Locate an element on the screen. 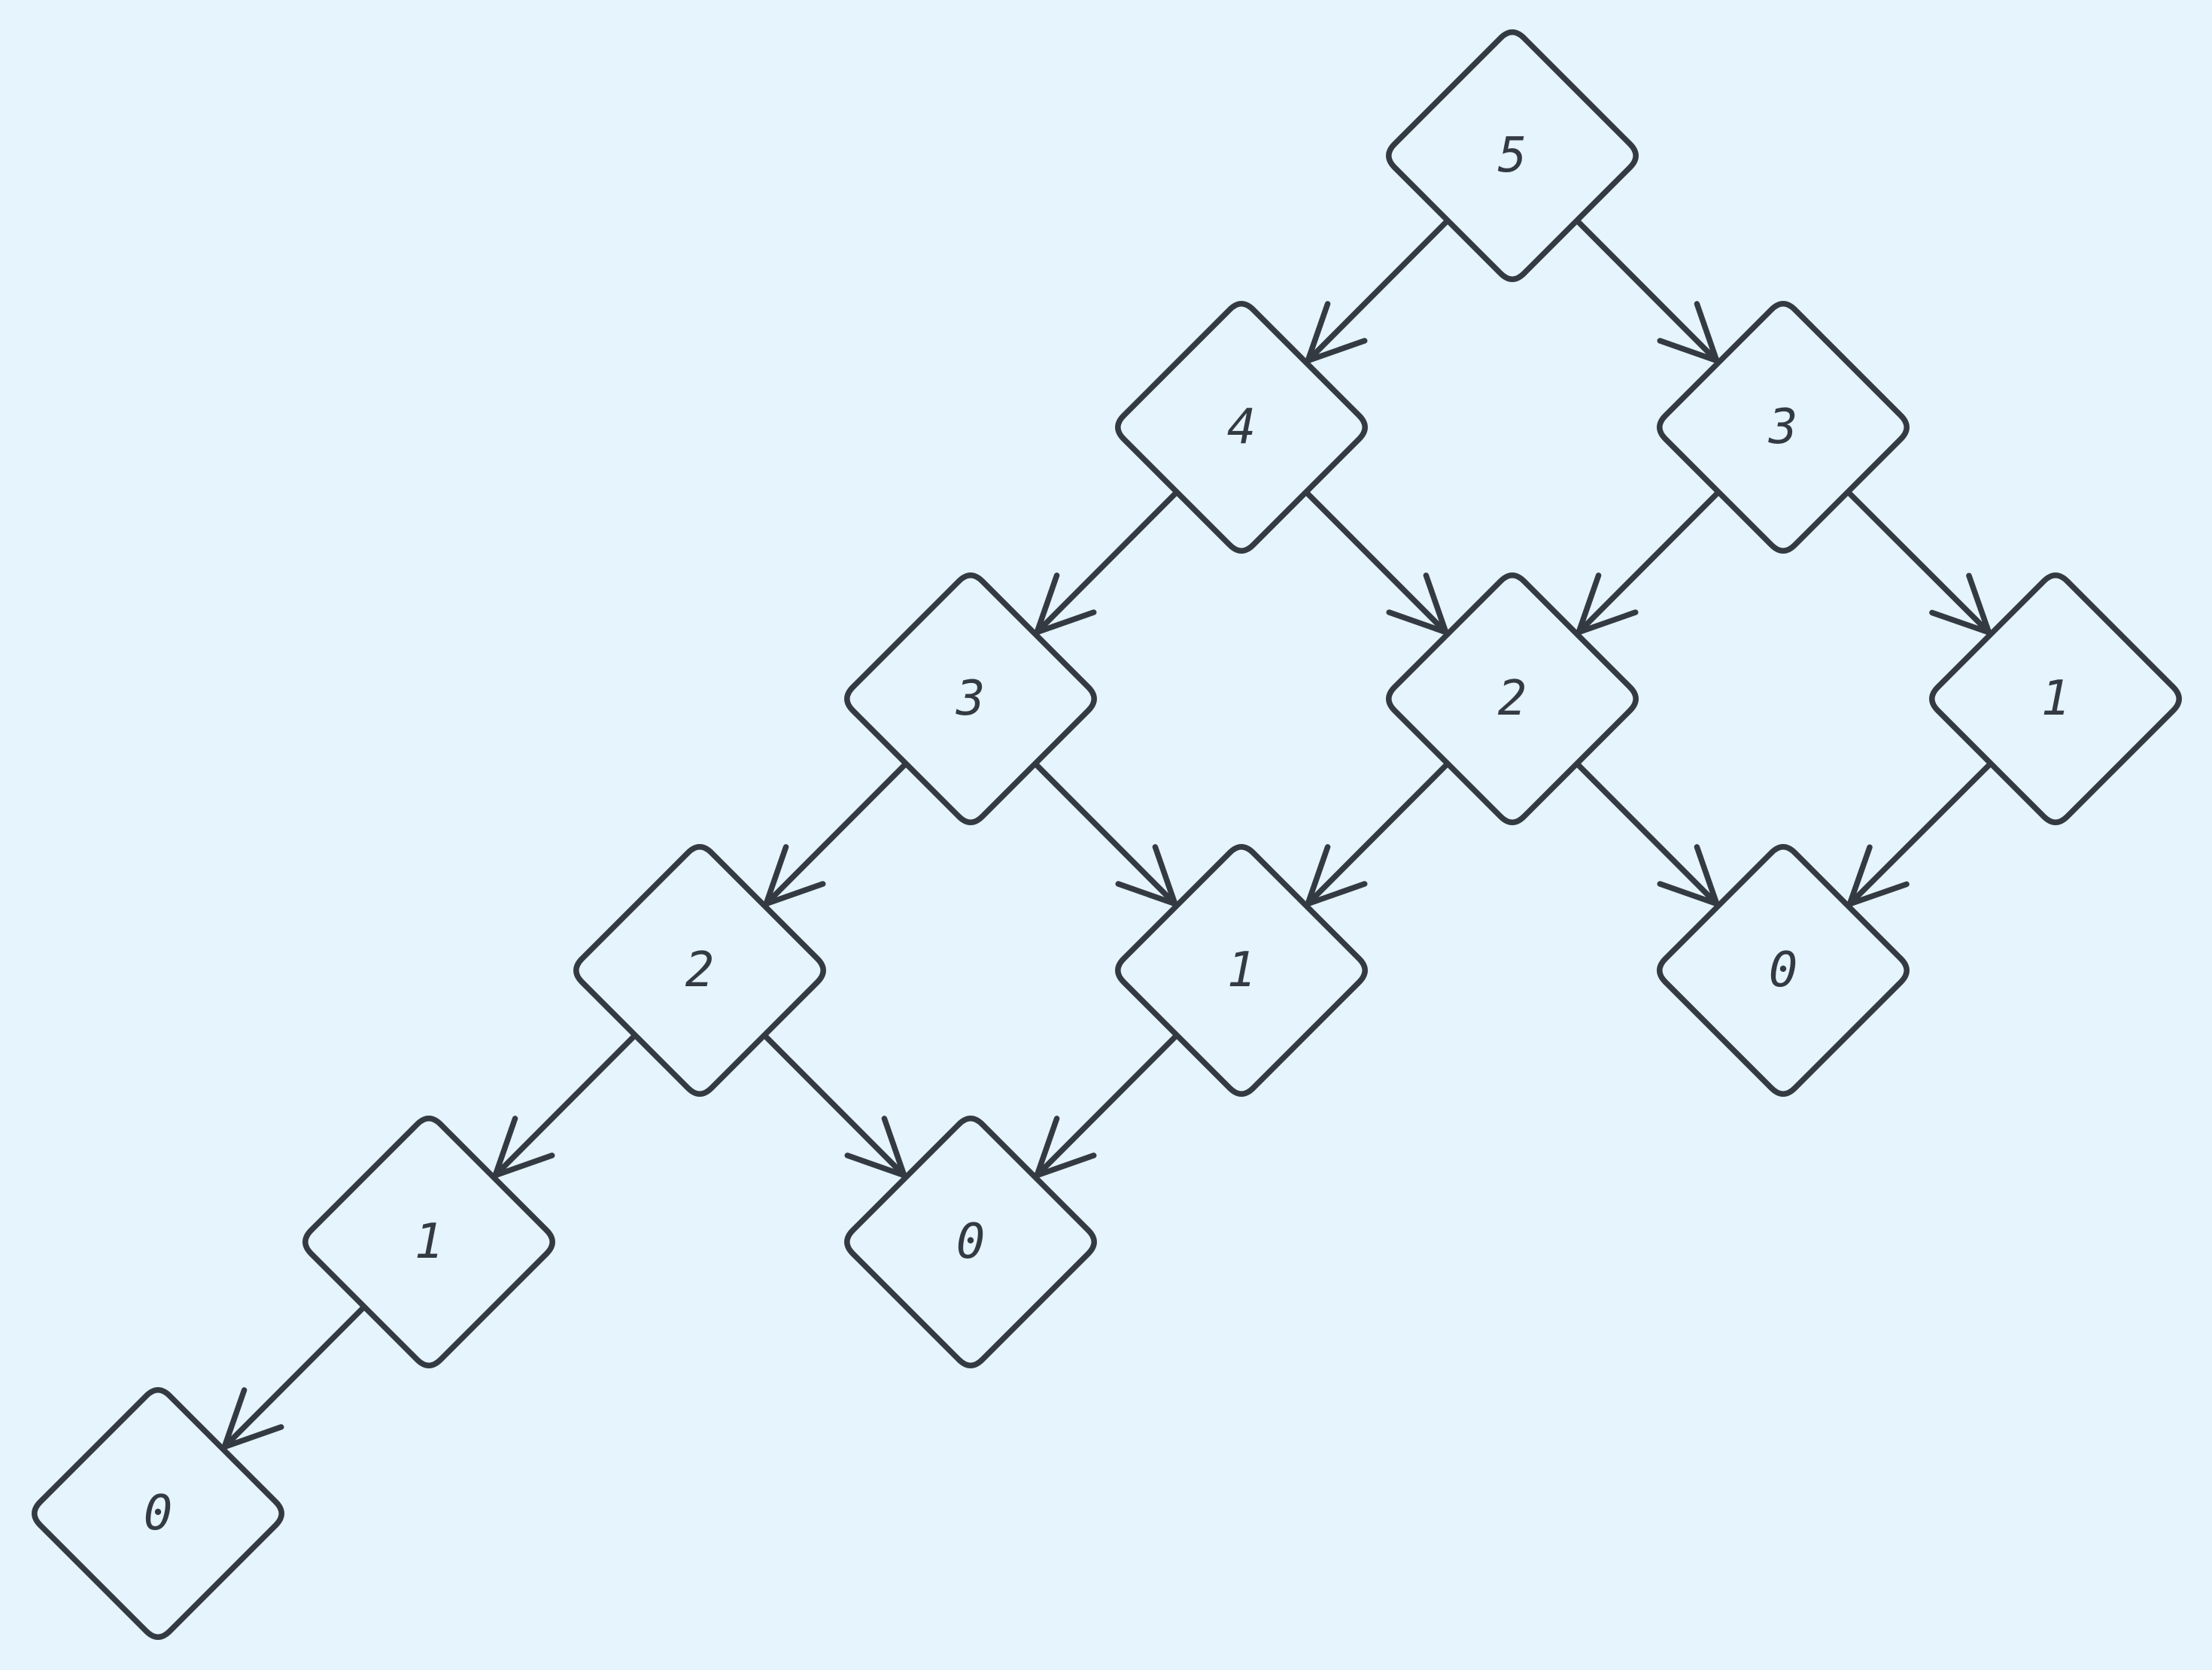 This screenshot has width=2212, height=1670. node-n0c: 0 is located at coordinates (158, 1513).